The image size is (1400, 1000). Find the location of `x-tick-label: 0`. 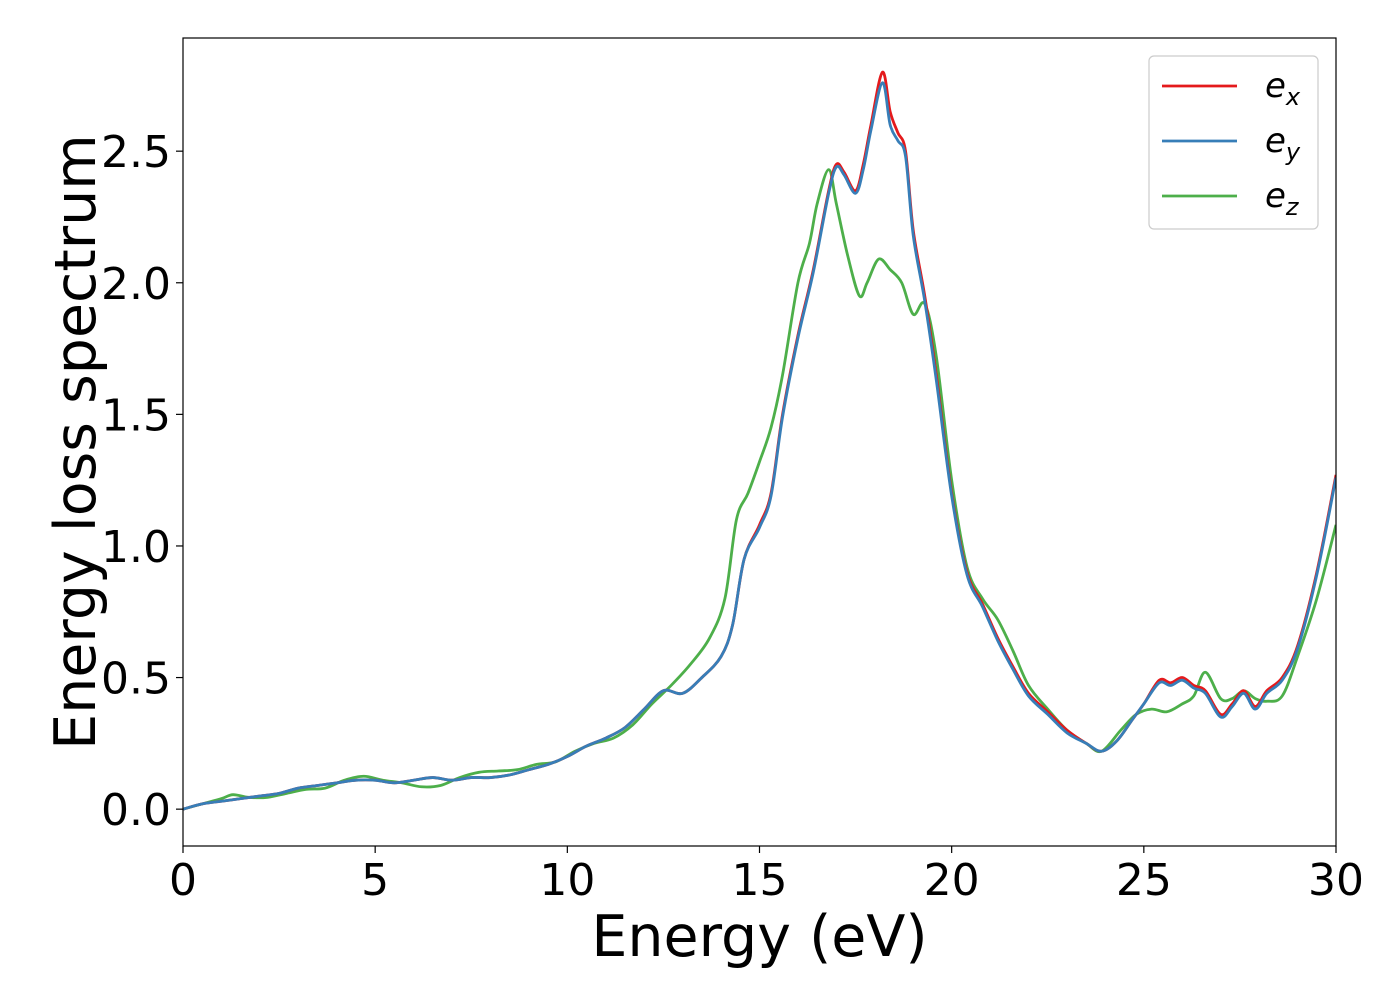

x-tick-label: 0 is located at coordinates (183, 880).